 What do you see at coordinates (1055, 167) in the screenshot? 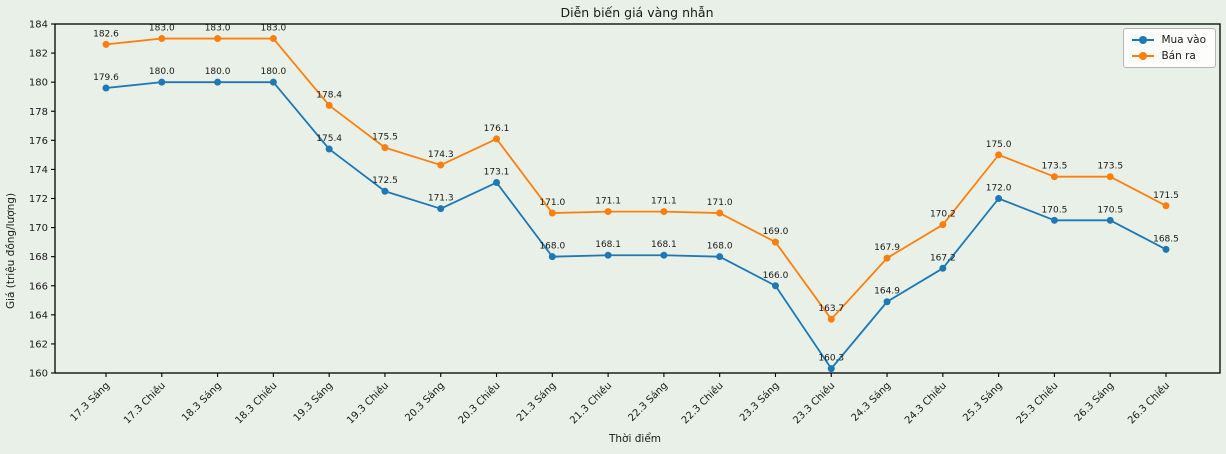
I see `data-point-label: 173.5` at bounding box center [1055, 167].